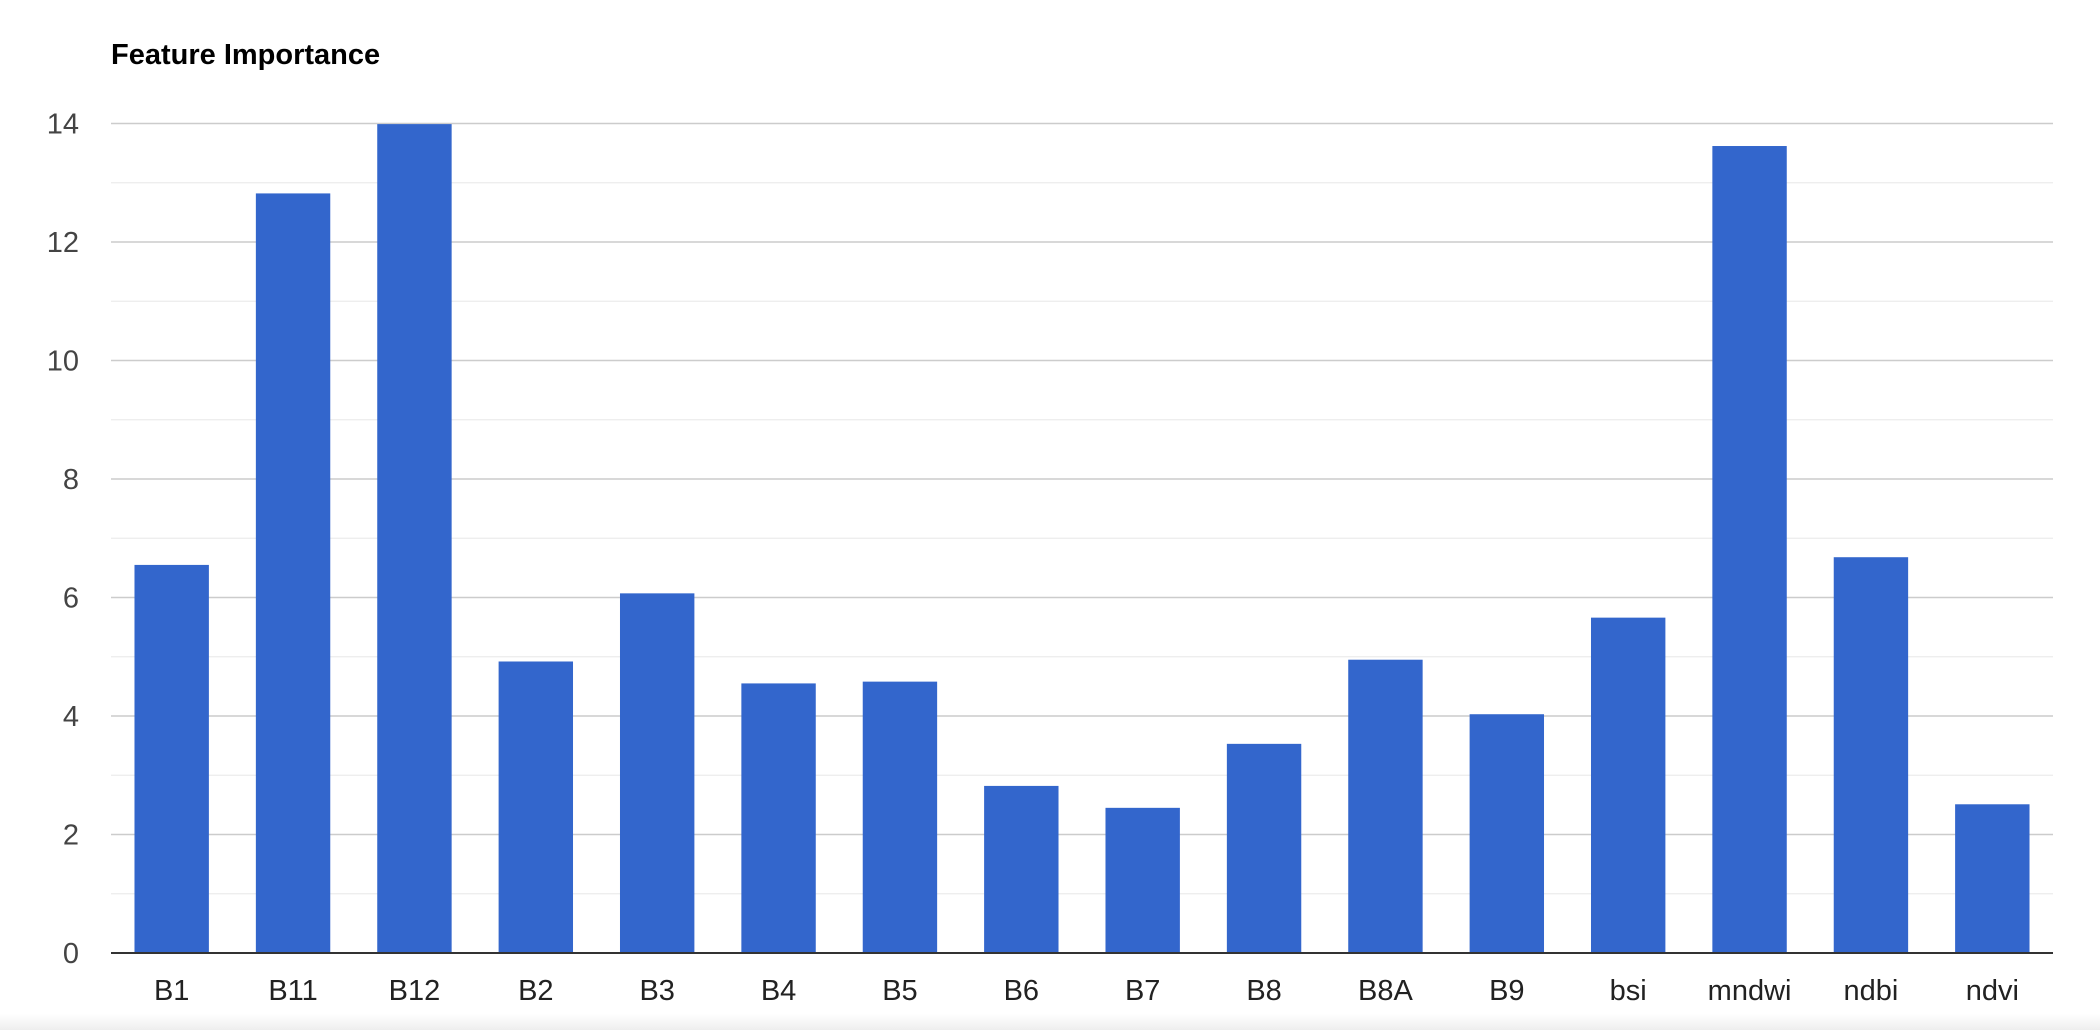 This screenshot has width=2100, height=1030. Describe the element at coordinates (900, 817) in the screenshot. I see `bar-b5` at that location.